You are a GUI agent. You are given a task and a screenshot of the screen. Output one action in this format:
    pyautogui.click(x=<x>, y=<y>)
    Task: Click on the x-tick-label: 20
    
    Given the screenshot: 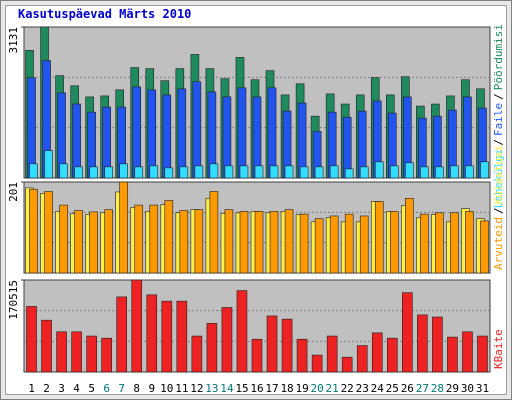 What is the action you would take?
    pyautogui.click(x=317, y=388)
    